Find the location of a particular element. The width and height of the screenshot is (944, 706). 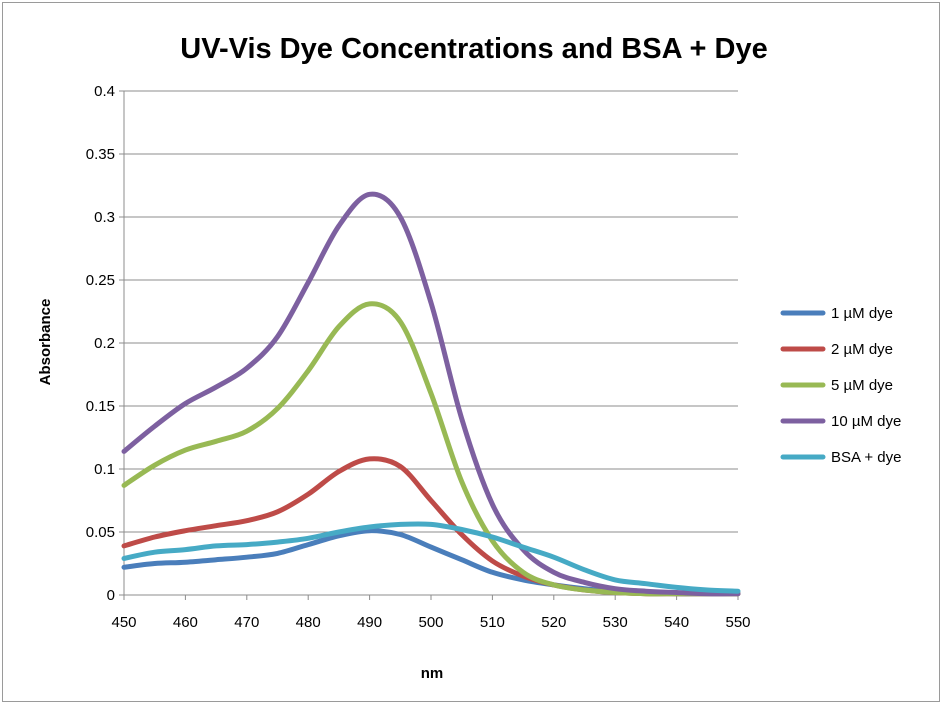

x-tick-label: 520 is located at coordinates (553, 622).